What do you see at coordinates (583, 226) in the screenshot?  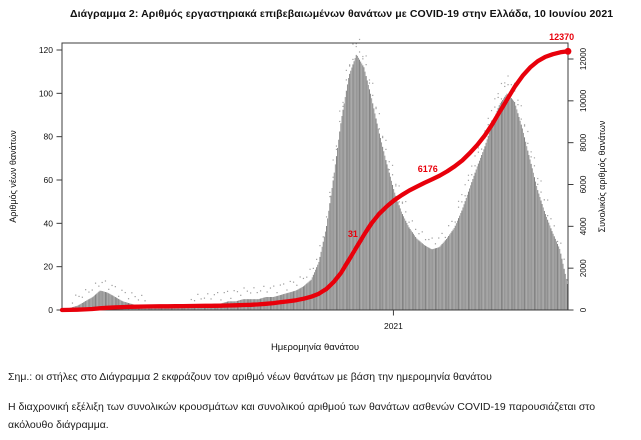 I see `right-axis-tick-label: 4000` at bounding box center [583, 226].